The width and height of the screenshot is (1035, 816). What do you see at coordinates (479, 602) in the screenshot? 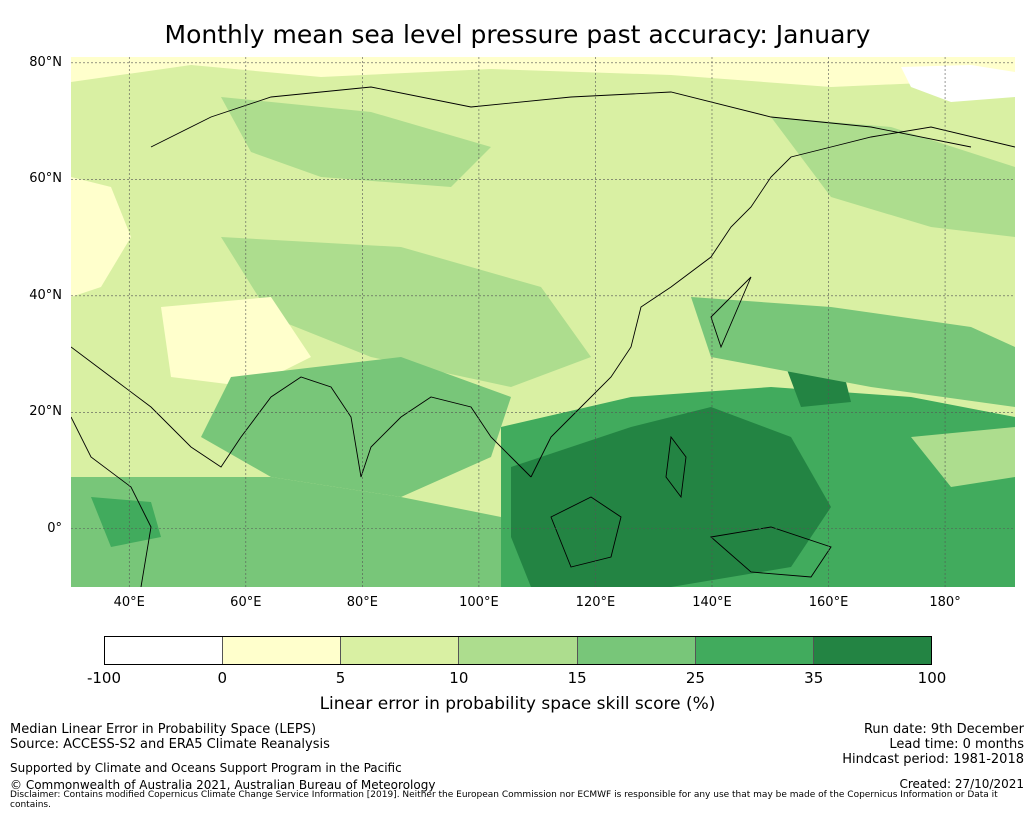
I see `lon-label: 100°E` at bounding box center [479, 602].